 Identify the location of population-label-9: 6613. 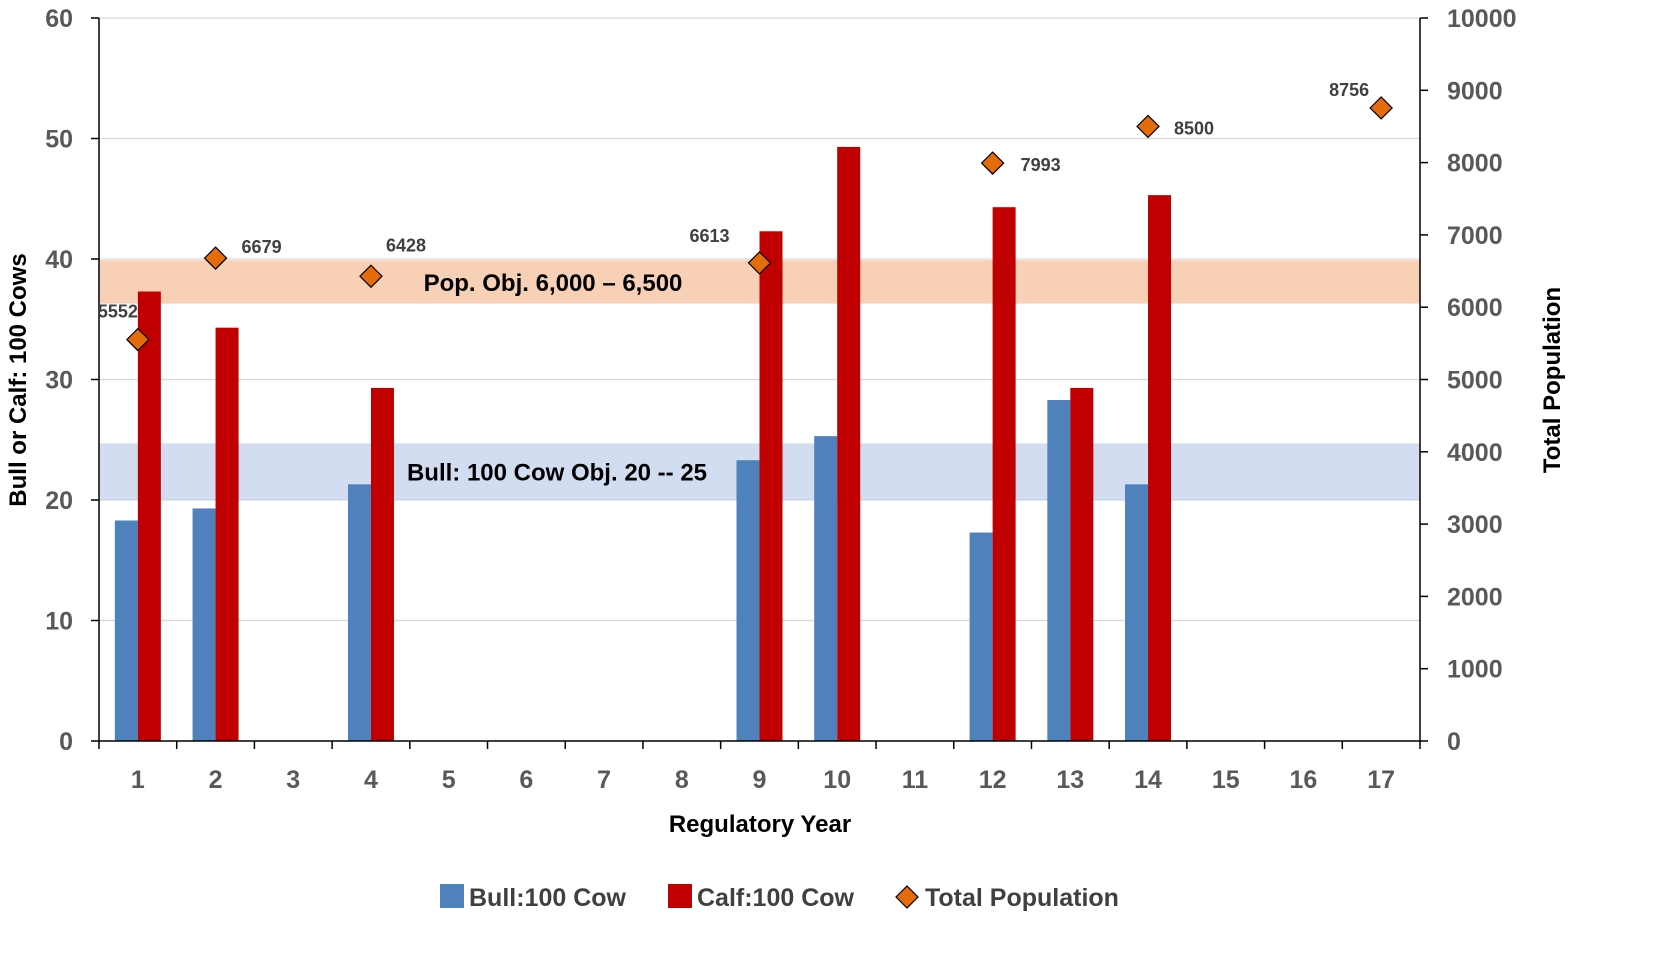
(709, 236).